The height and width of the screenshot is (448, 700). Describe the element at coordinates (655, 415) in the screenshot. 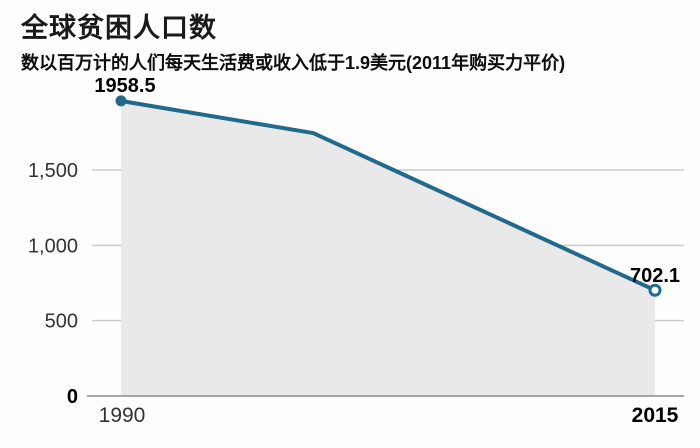

I see `x-axis-label-2015: 2015` at that location.